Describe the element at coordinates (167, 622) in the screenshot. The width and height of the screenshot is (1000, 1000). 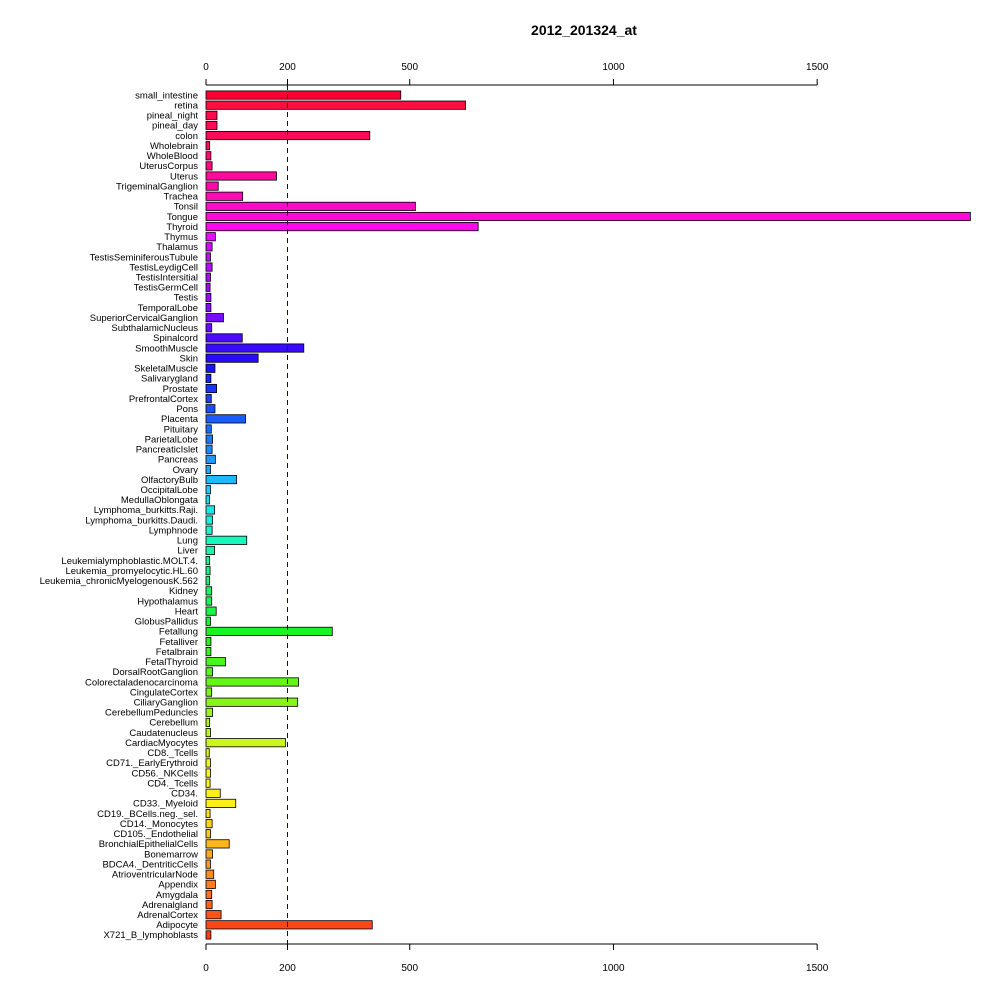
I see `category-label-GlobusPallidus: GlobusPallidus` at that location.